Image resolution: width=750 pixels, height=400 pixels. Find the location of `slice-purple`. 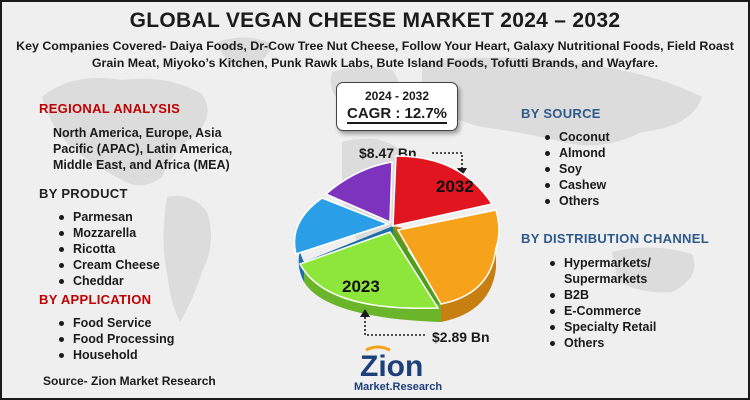

slice-purple is located at coordinates (358, 192).